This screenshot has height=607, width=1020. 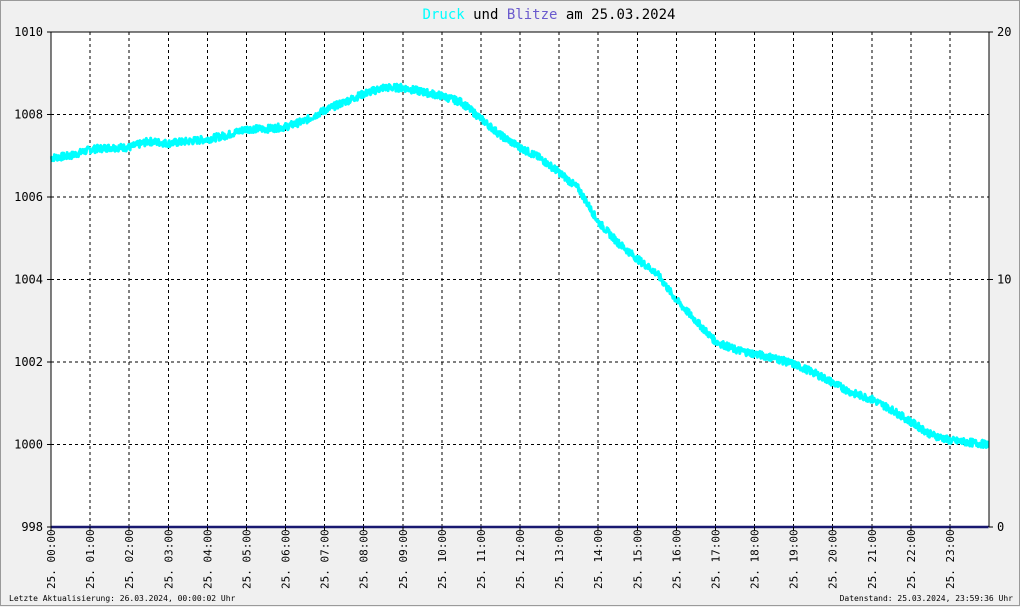 What do you see at coordinates (872, 559) in the screenshot?
I see `x-tick-label: 25. 21:00` at bounding box center [872, 559].